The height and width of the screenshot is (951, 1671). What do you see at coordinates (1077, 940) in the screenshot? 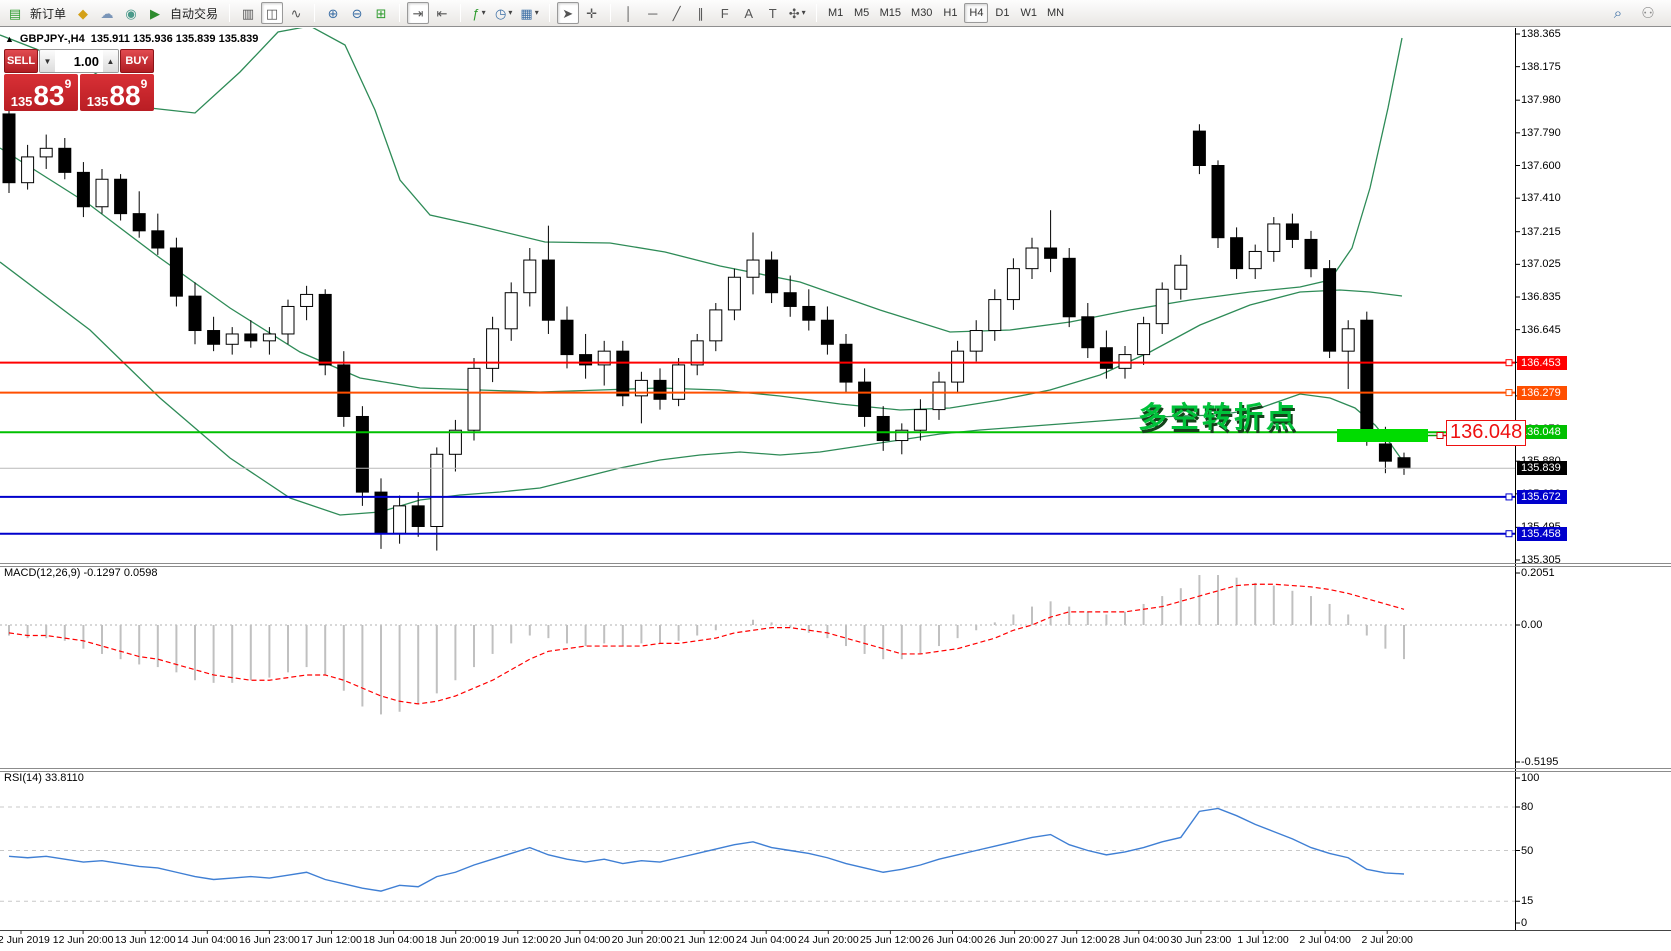
I see `time-tick-label: 27 Jun 12:00` at bounding box center [1077, 940].